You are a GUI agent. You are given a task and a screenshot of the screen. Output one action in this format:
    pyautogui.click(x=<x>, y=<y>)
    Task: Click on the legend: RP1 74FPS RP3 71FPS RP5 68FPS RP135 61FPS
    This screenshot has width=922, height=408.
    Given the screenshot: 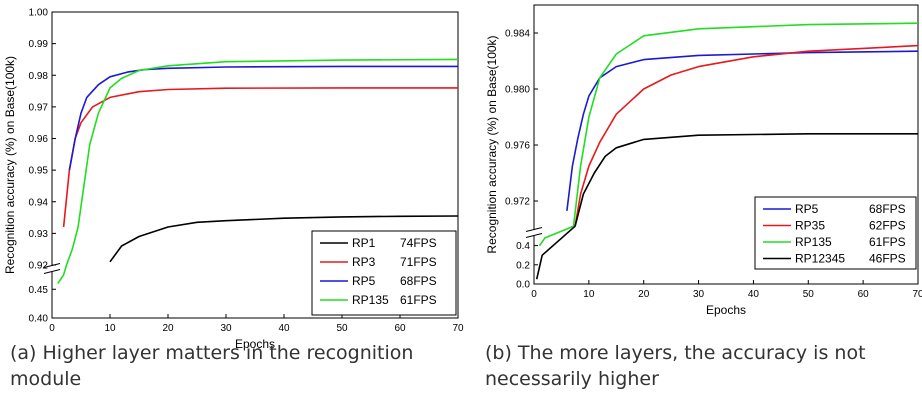 What is the action you would take?
    pyautogui.click(x=384, y=273)
    